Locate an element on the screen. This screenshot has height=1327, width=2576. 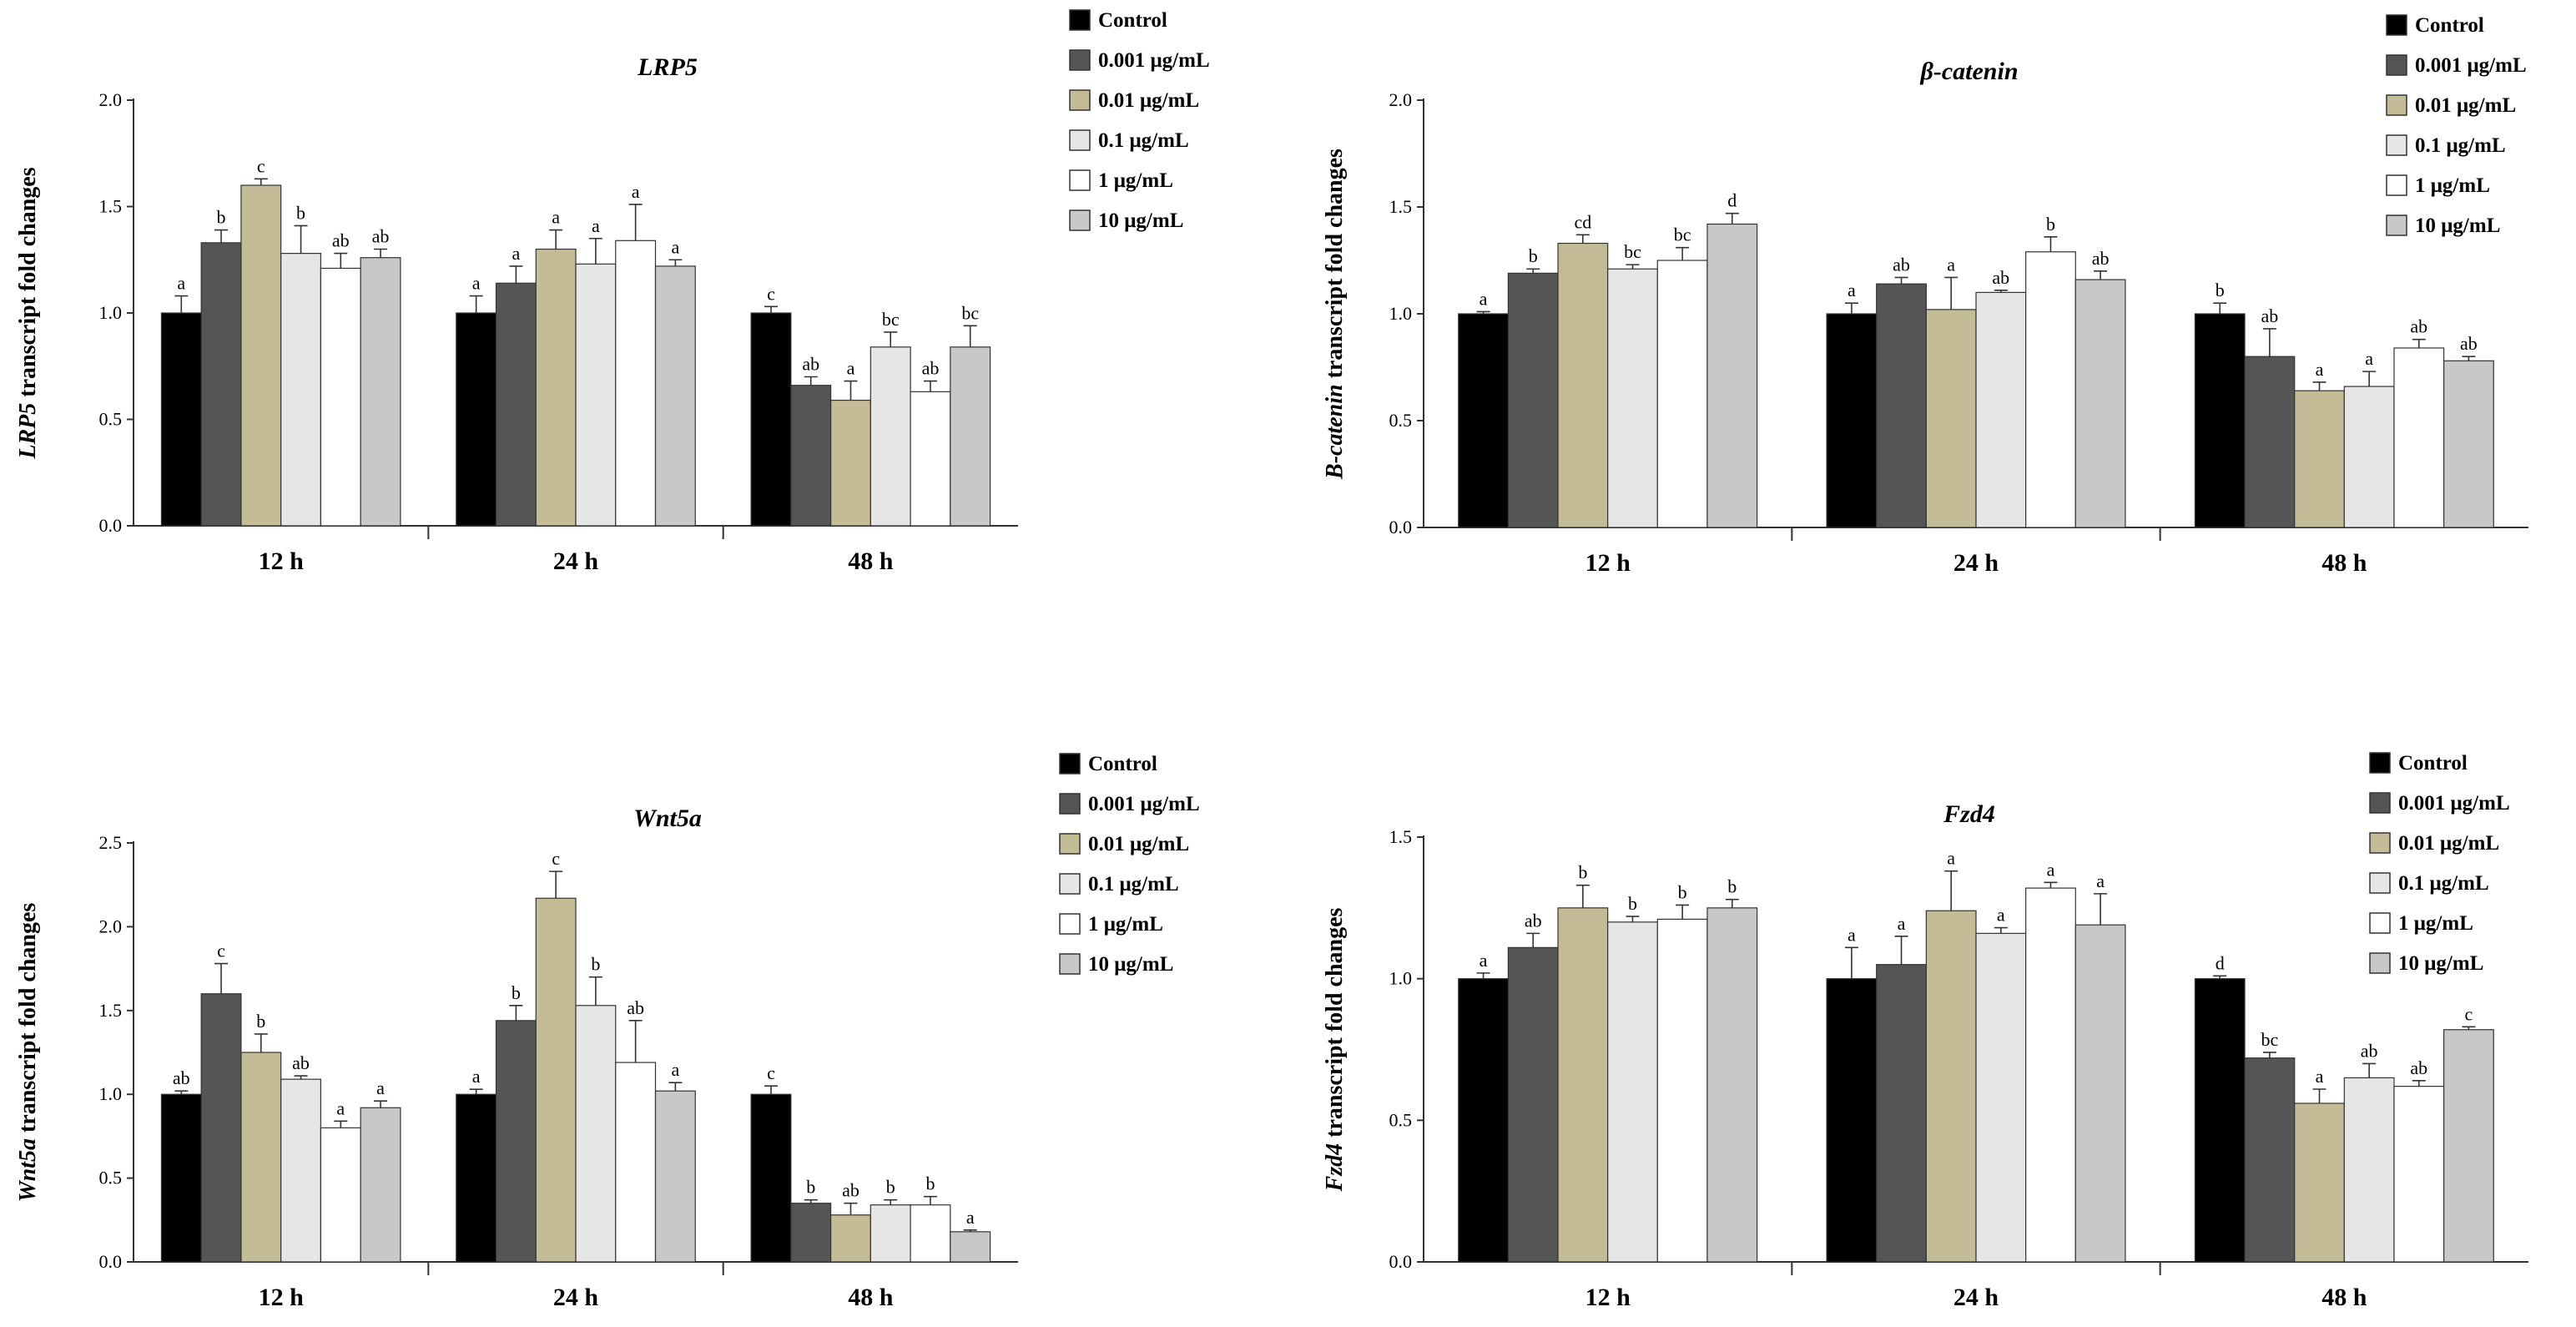
significance-label: bc is located at coordinates (1682, 235).